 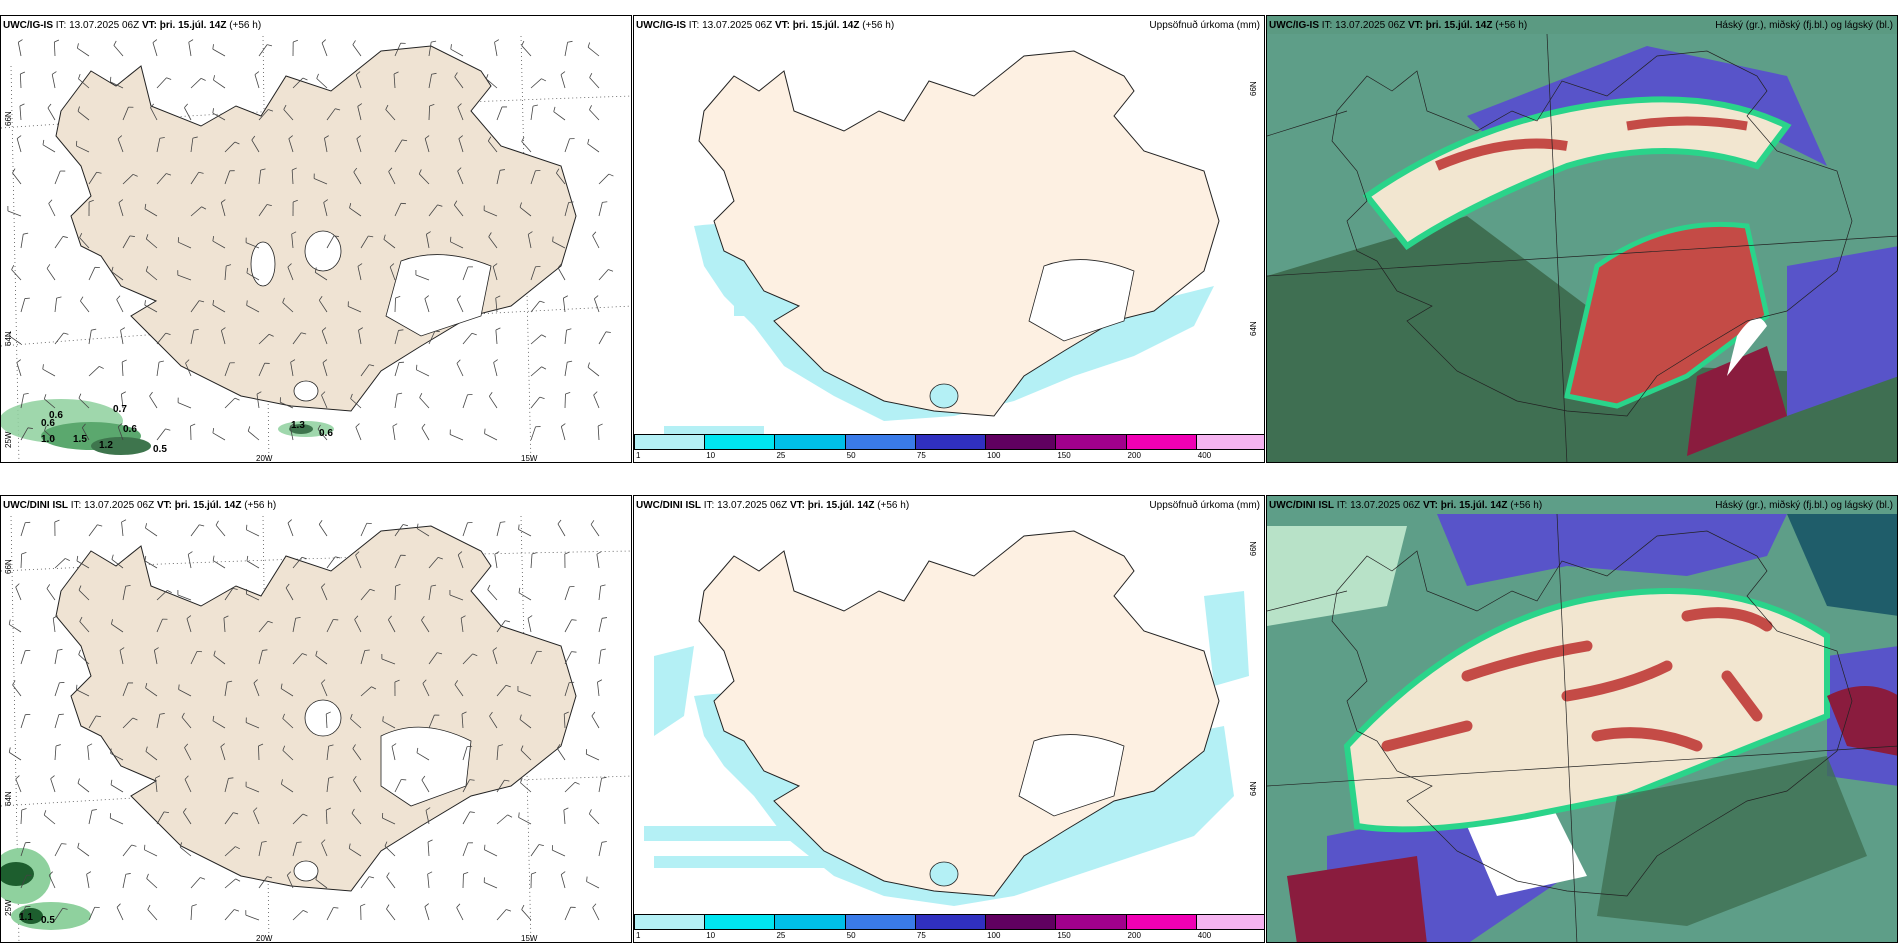 What do you see at coordinates (529, 938) in the screenshot?
I see `lon-label: 15W` at bounding box center [529, 938].